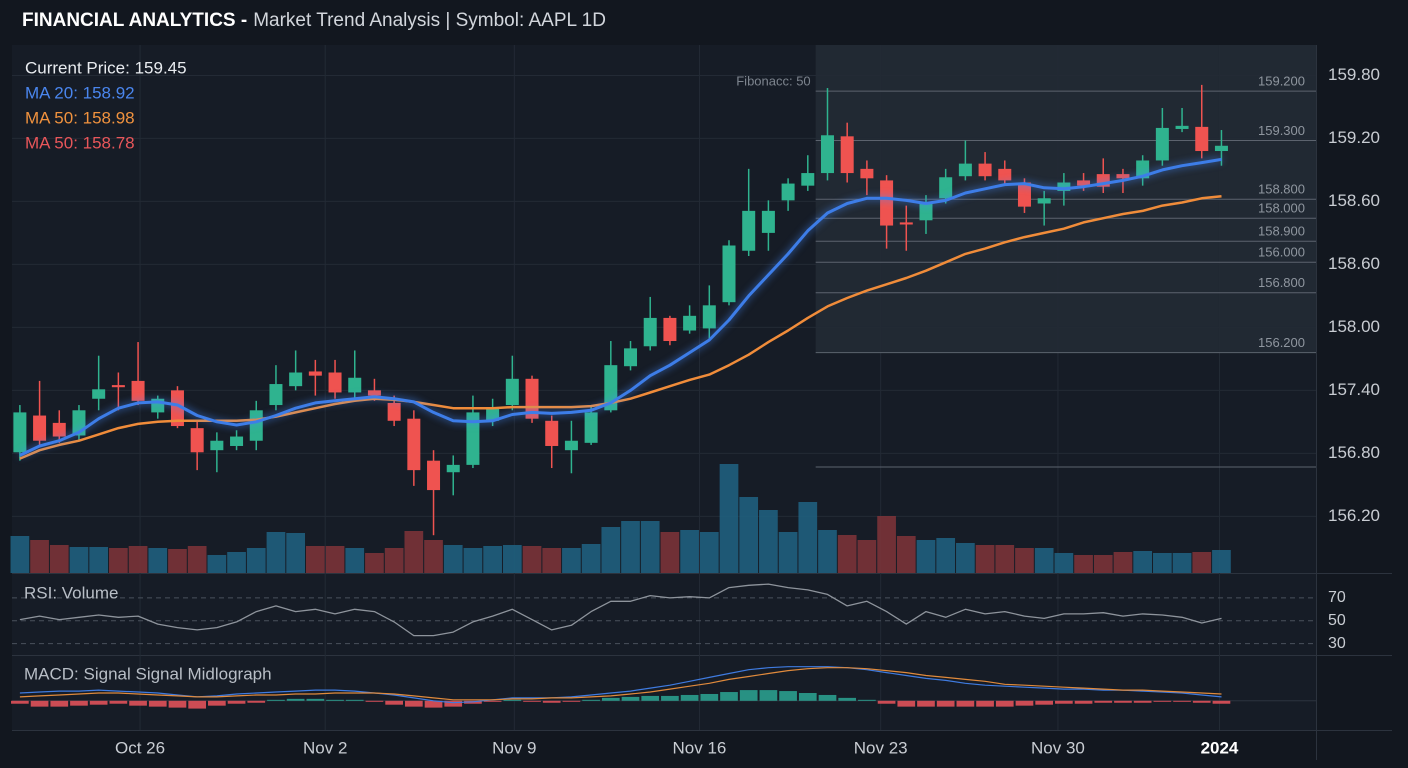  I want to click on fib-label: 158.900, so click(1281, 231).